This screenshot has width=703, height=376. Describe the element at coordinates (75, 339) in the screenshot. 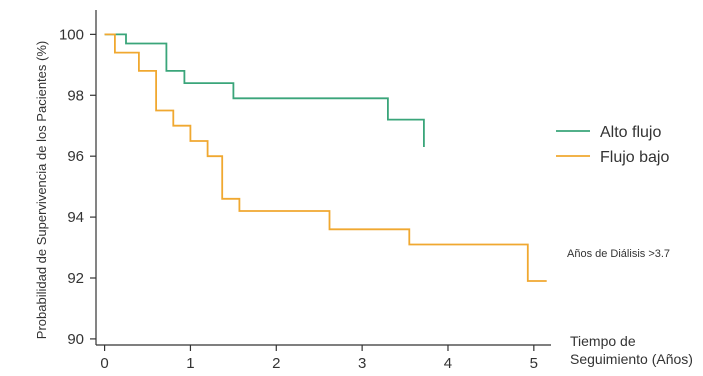

I see `y-tick-label: 90` at that location.